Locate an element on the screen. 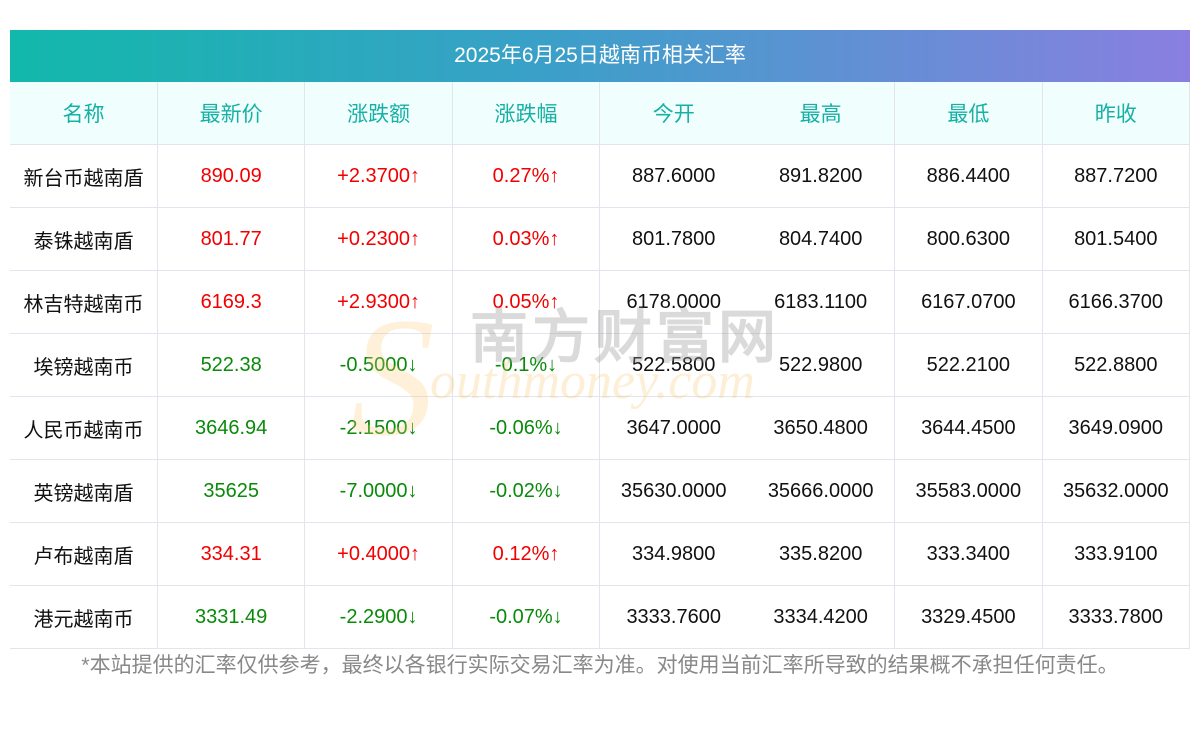 This screenshot has width=1200, height=733. cell-price: 35625 is located at coordinates (231, 491).